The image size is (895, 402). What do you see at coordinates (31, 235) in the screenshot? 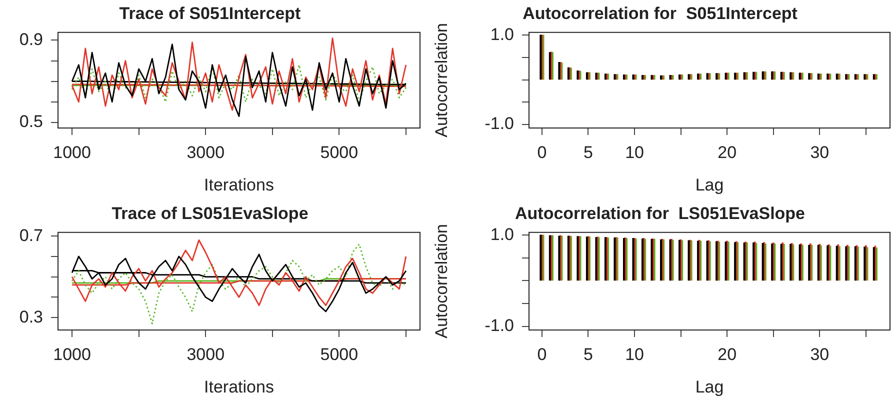
I see `y-tick-label: 0.7` at bounding box center [31, 235].